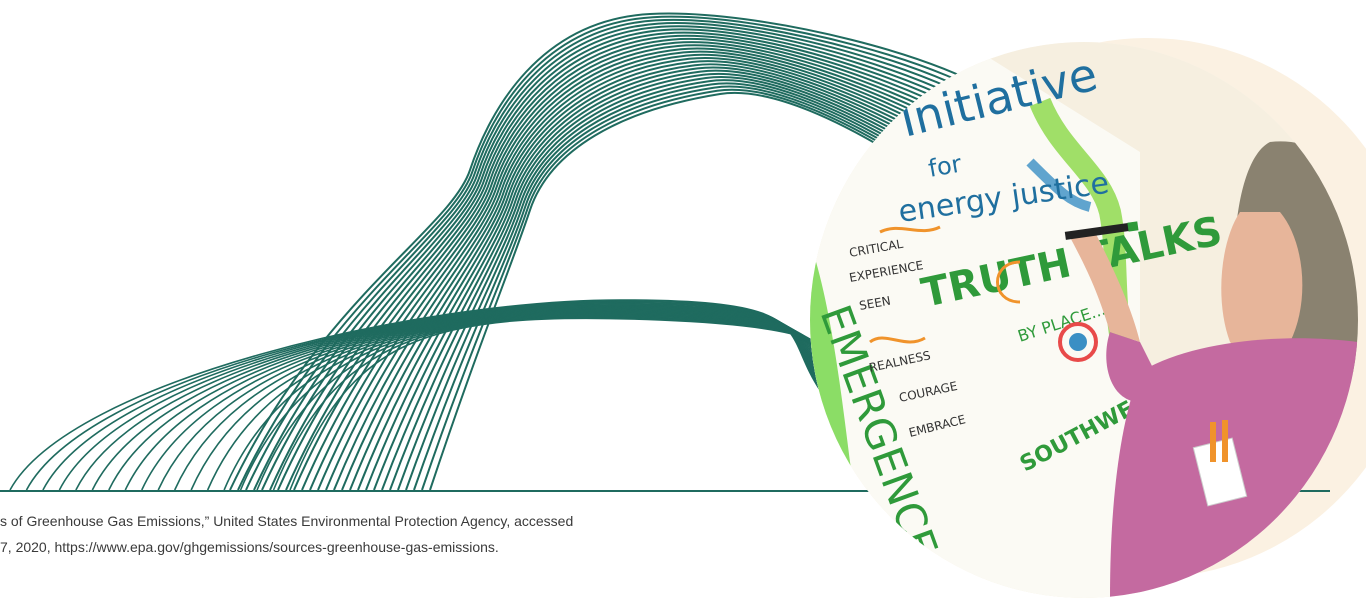 Image resolution: width=1366 pixels, height=598 pixels. Describe the element at coordinates (875, 303) in the screenshot. I see `mural-note-3: SEEN` at that location.